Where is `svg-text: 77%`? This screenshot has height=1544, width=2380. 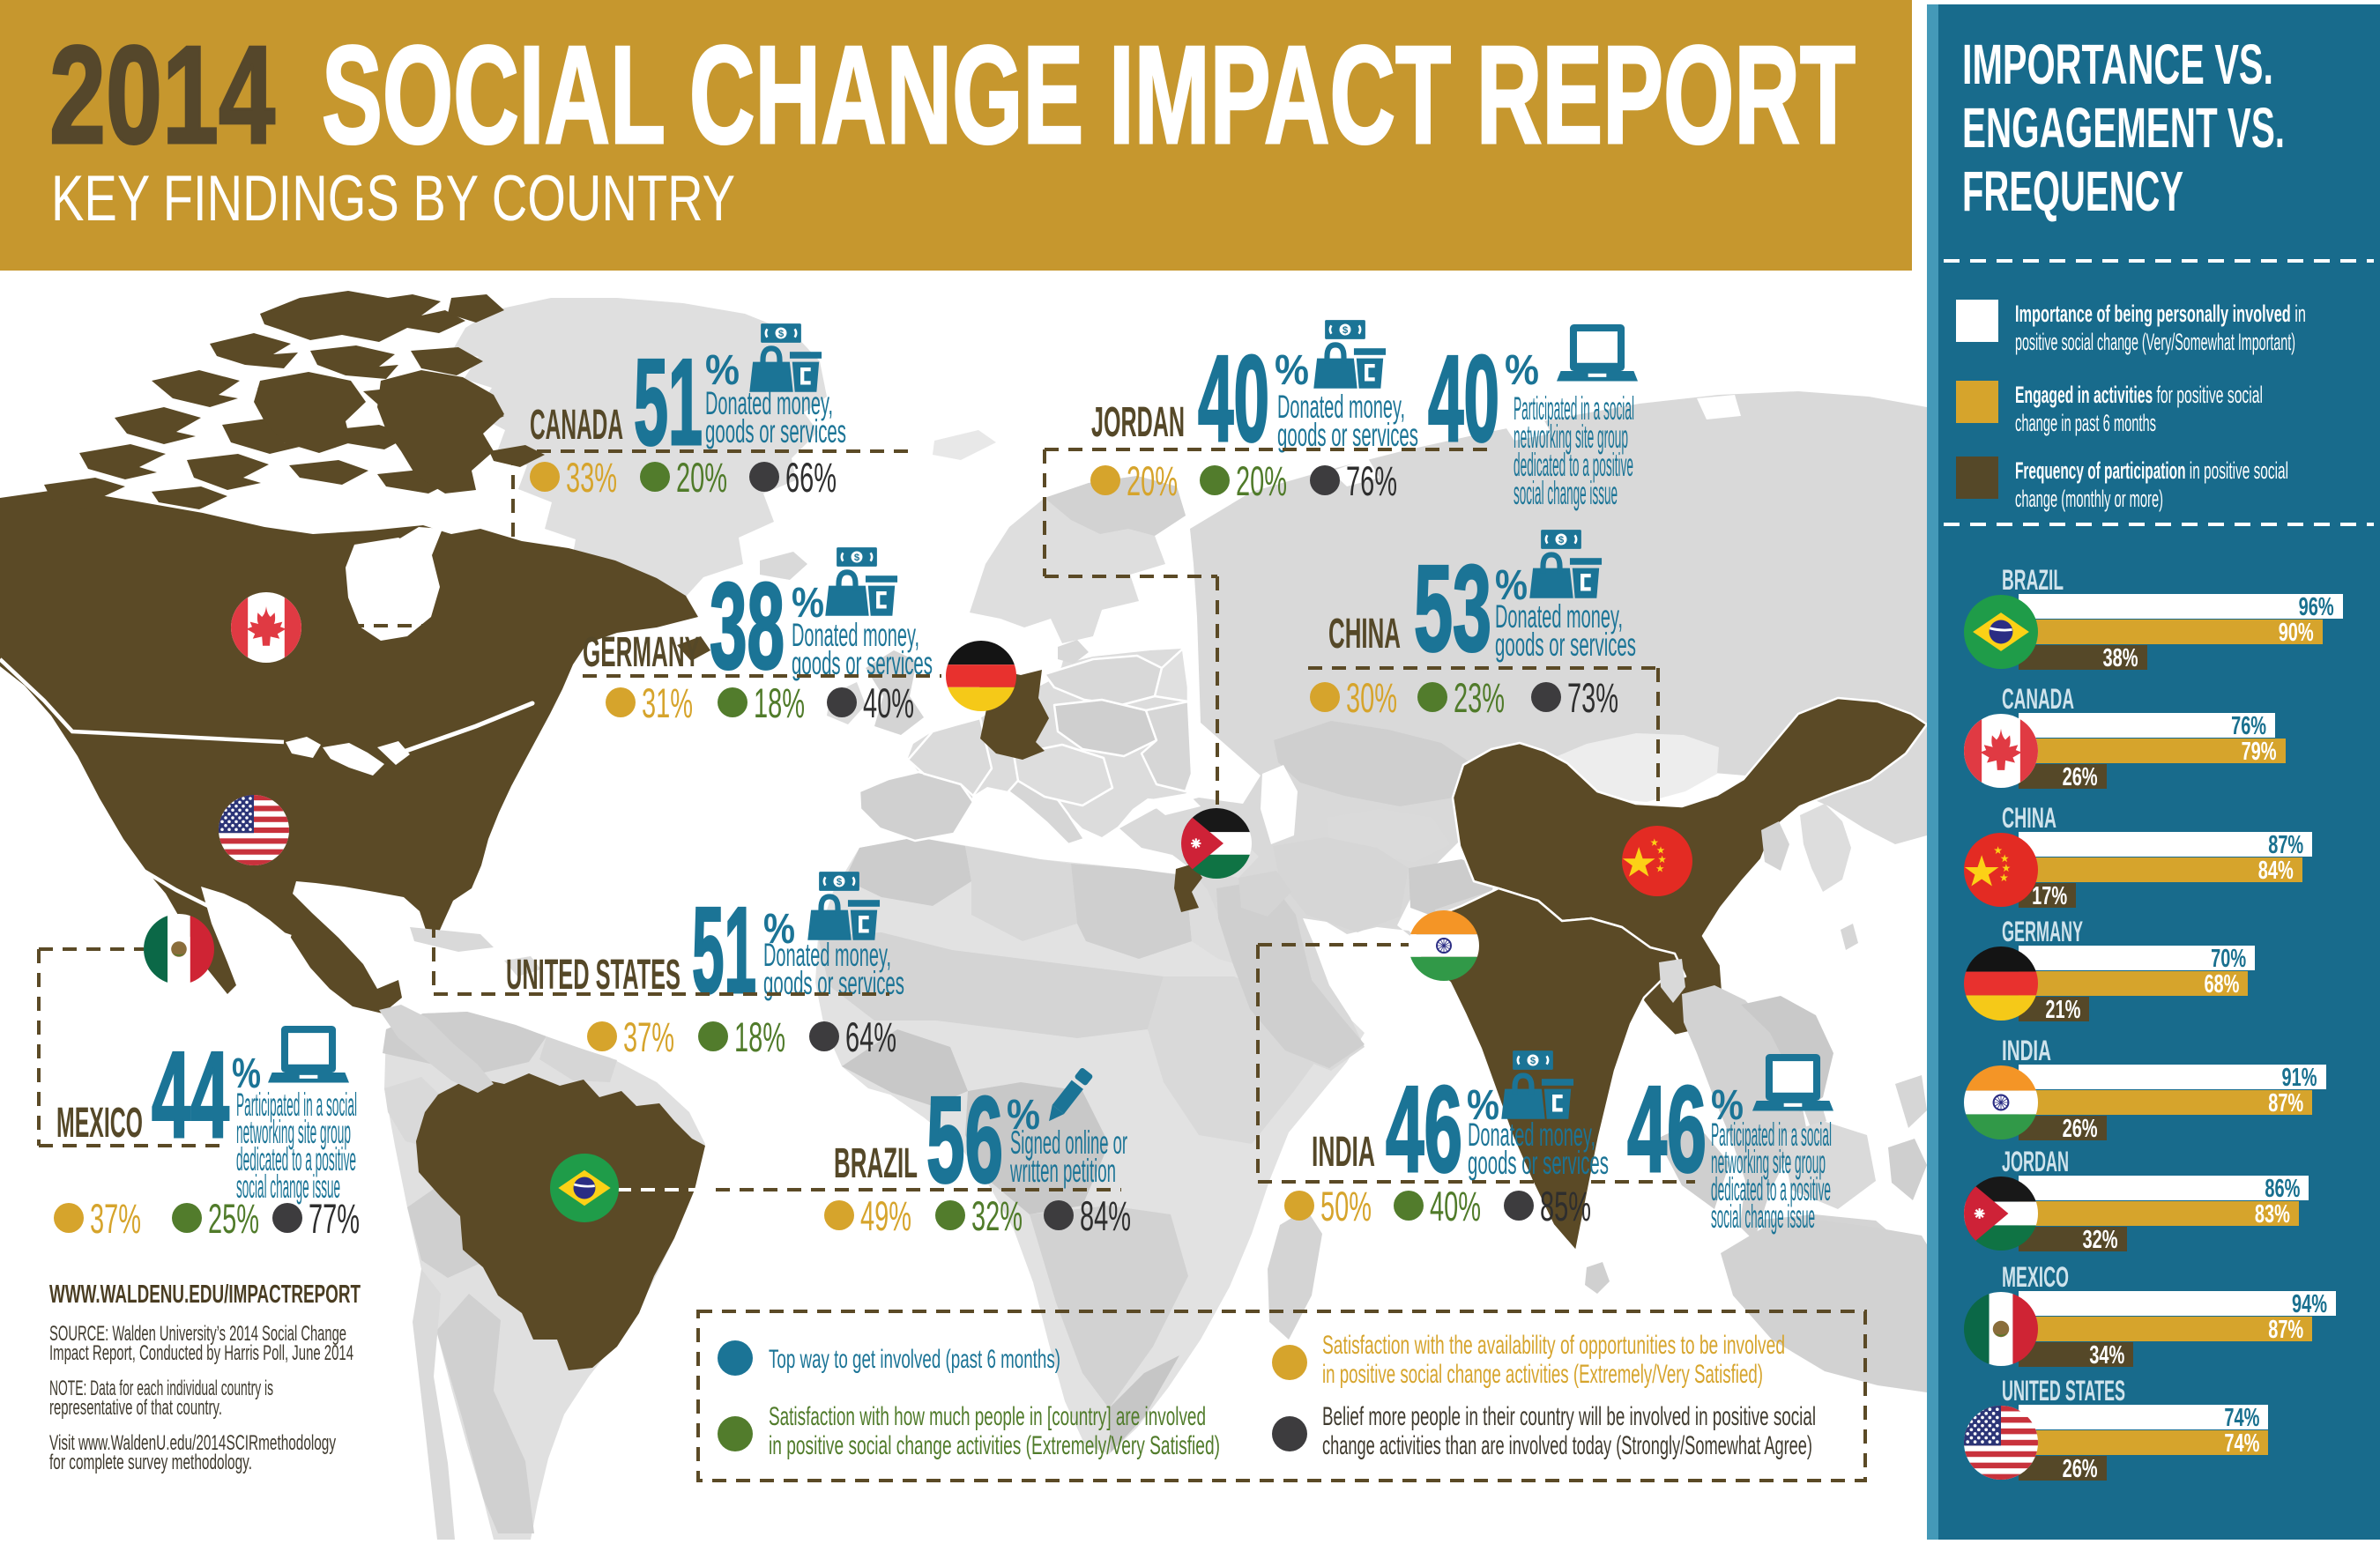 svg-text: 77% is located at coordinates (334, 1219).